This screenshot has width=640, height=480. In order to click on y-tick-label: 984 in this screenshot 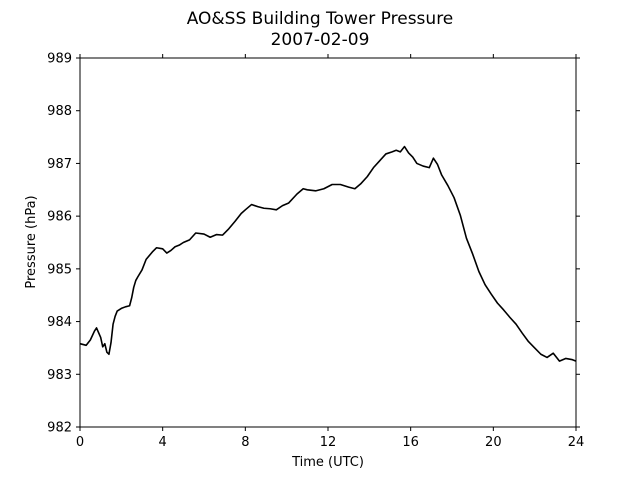, I will do `click(59, 322)`.